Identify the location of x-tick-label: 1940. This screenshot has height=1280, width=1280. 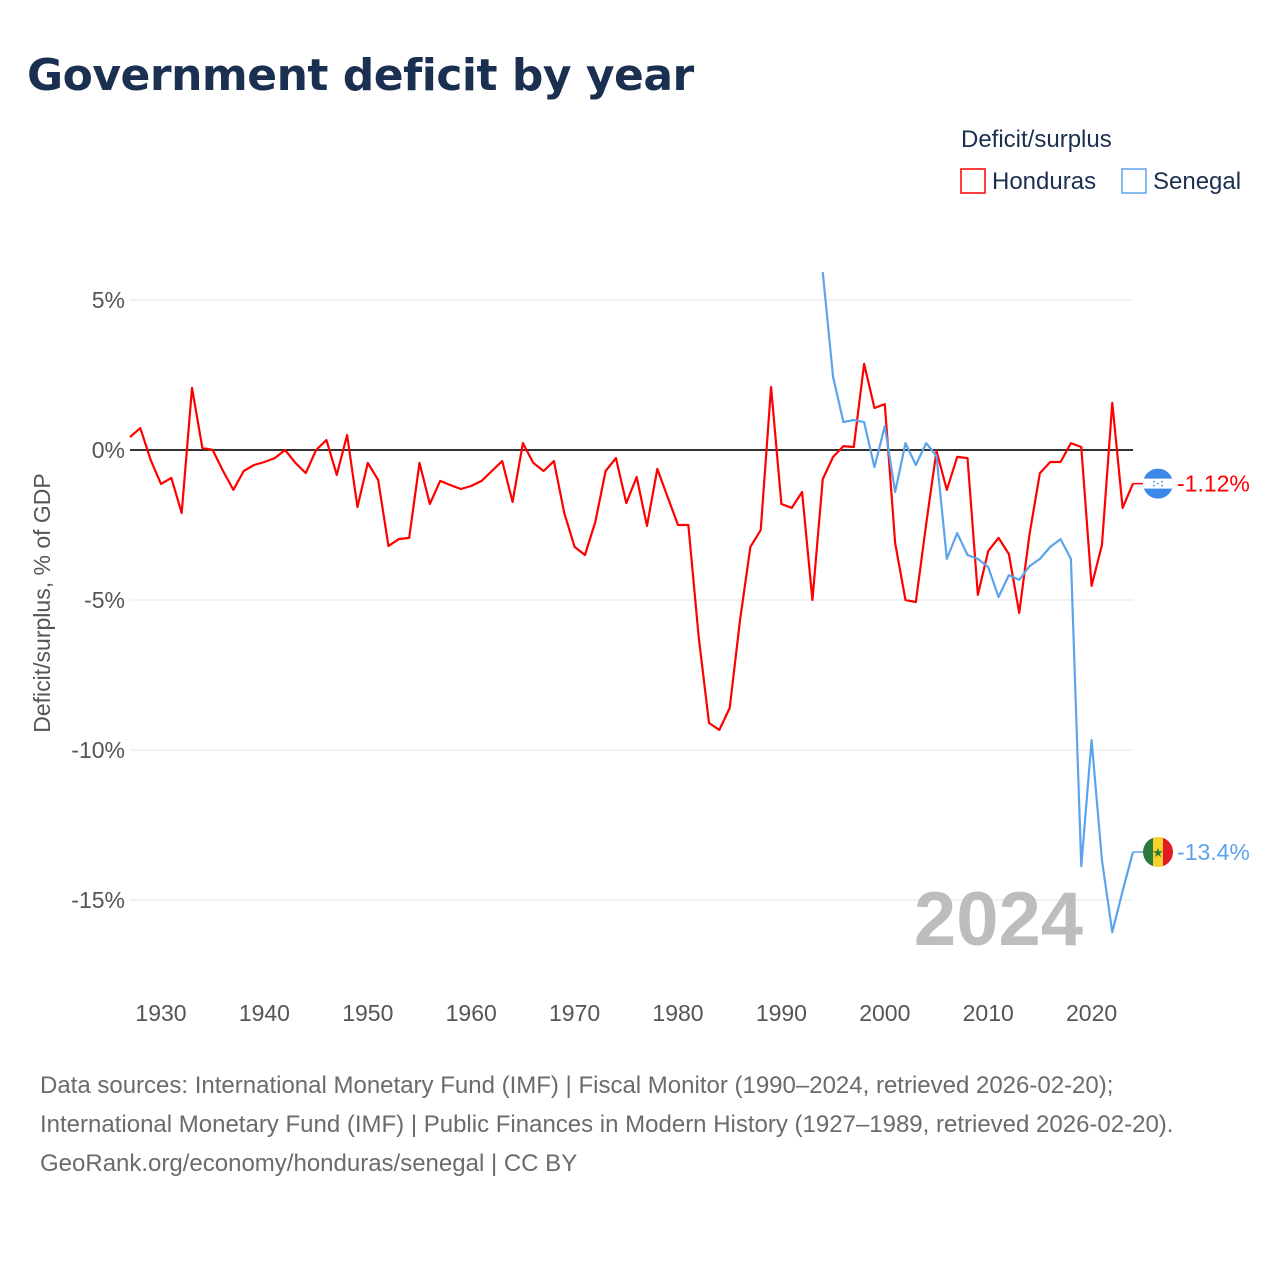
(264, 1013).